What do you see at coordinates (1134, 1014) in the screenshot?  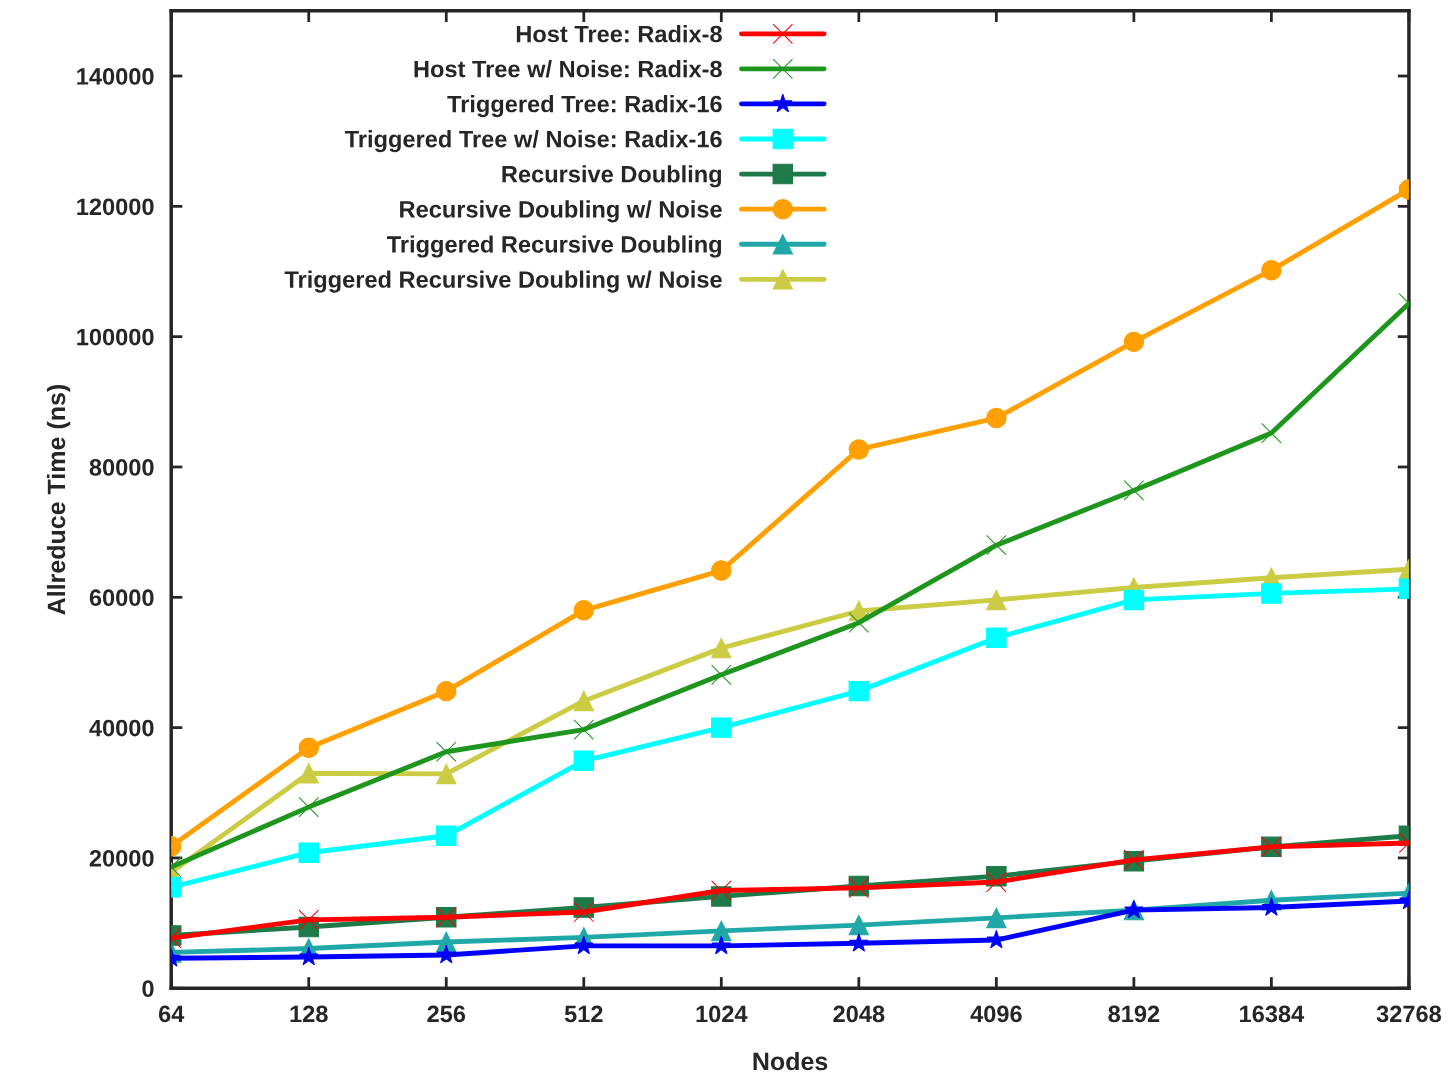 I see `x-tick-label: 8192` at bounding box center [1134, 1014].